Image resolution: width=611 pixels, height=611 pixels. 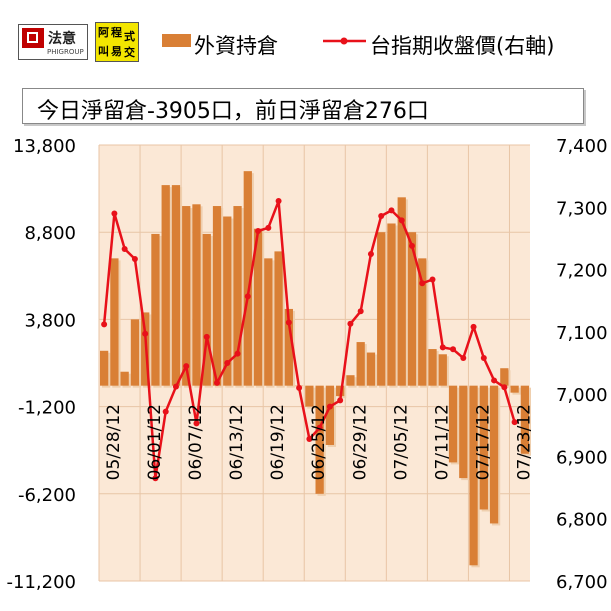 What do you see at coordinates (50, 233) in the screenshot?
I see `left-tick-label: 8,800` at bounding box center [50, 233].